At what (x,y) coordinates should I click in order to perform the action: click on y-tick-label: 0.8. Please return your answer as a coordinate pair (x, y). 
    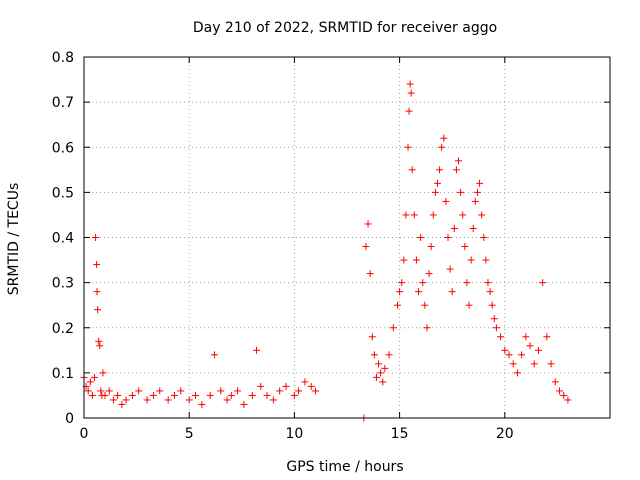
    Looking at the image, I should click on (63, 58).